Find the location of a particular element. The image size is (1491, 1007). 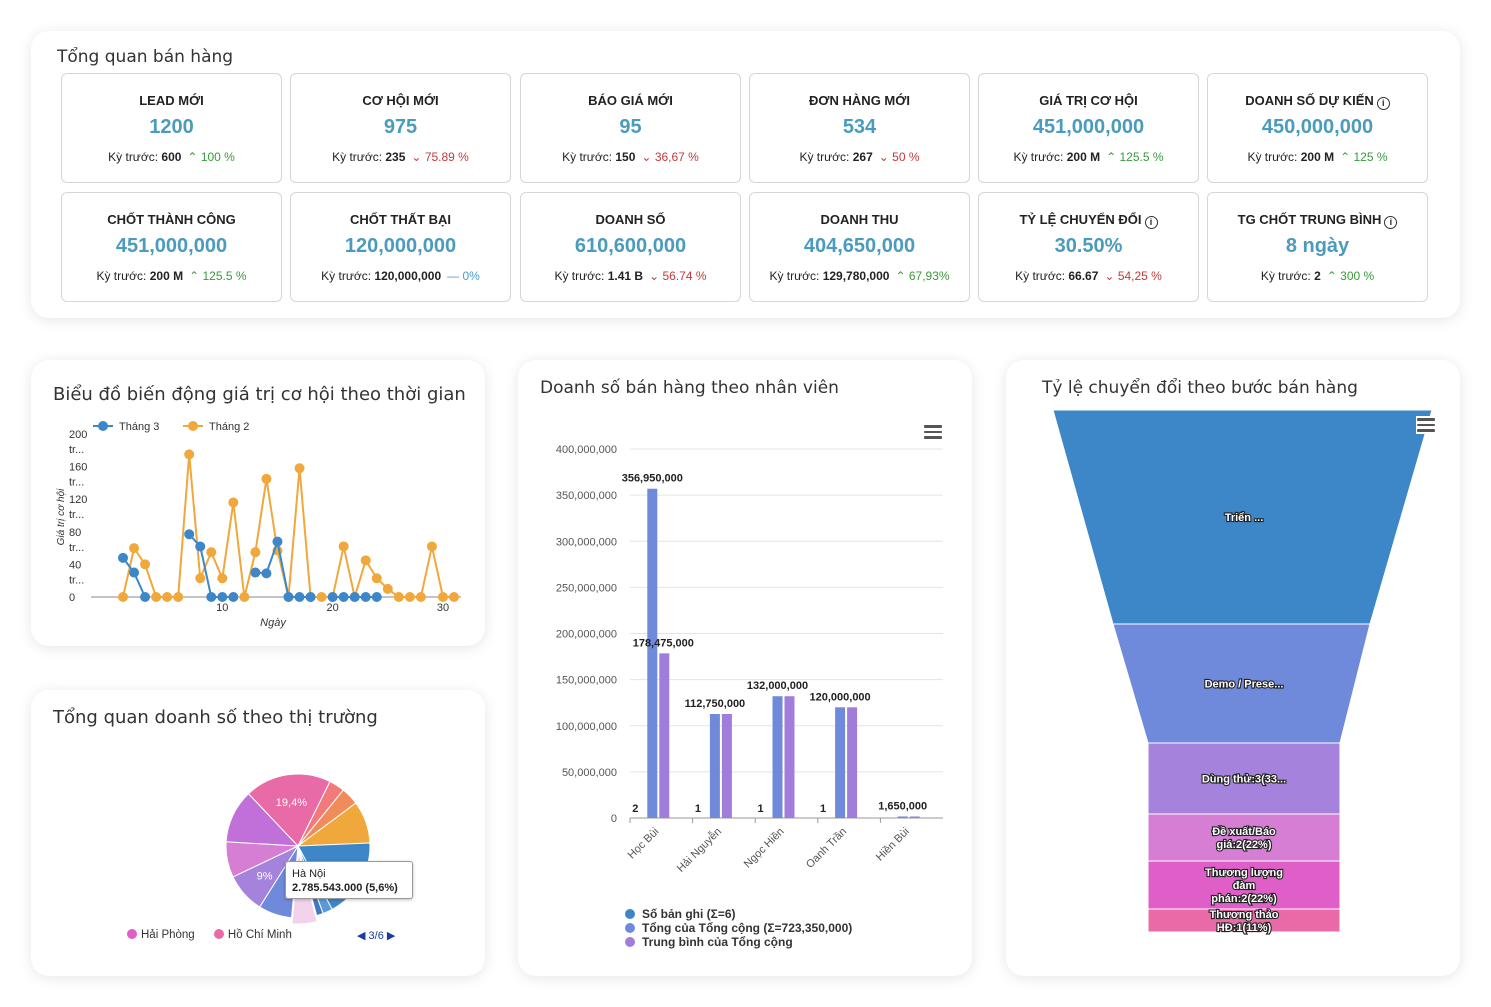

chevron-up-icon: ⌃ is located at coordinates (900, 276).